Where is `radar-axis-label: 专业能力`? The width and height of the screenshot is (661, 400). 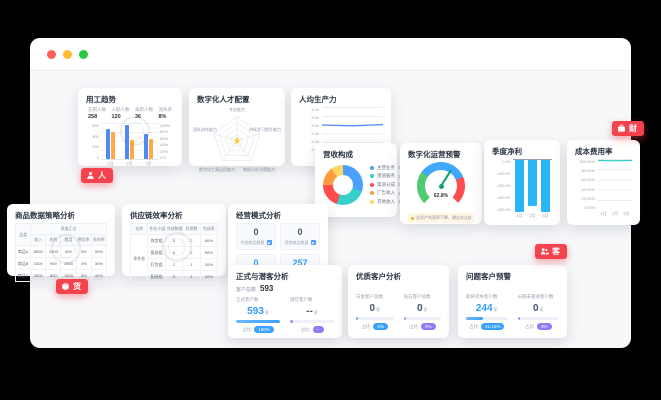
radar-axis-label: 专业能力 is located at coordinates (237, 109).